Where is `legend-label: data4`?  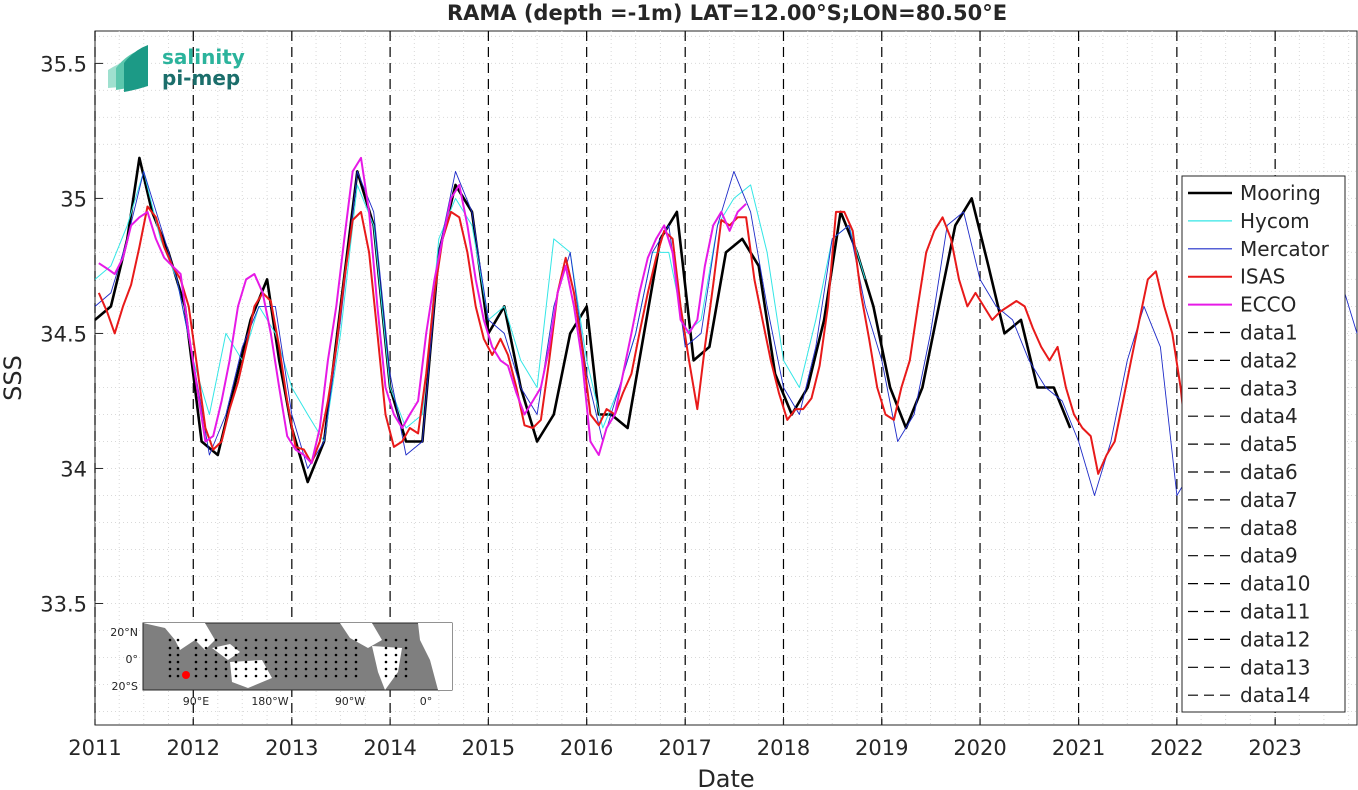 legend-label: data4 is located at coordinates (1269, 416).